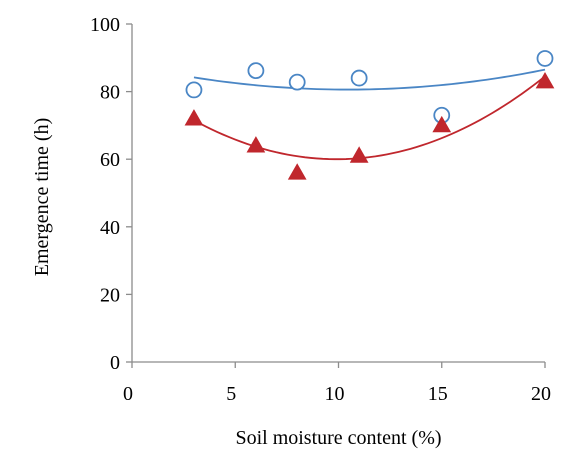 The width and height of the screenshot is (579, 453). What do you see at coordinates (335, 394) in the screenshot?
I see `x-tick-label: 10` at bounding box center [335, 394].